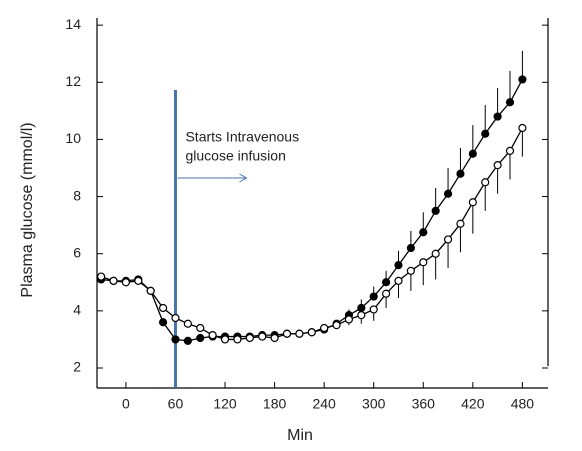 The height and width of the screenshot is (451, 582). What do you see at coordinates (324, 404) in the screenshot?
I see `x-tick-label: 240` at bounding box center [324, 404].